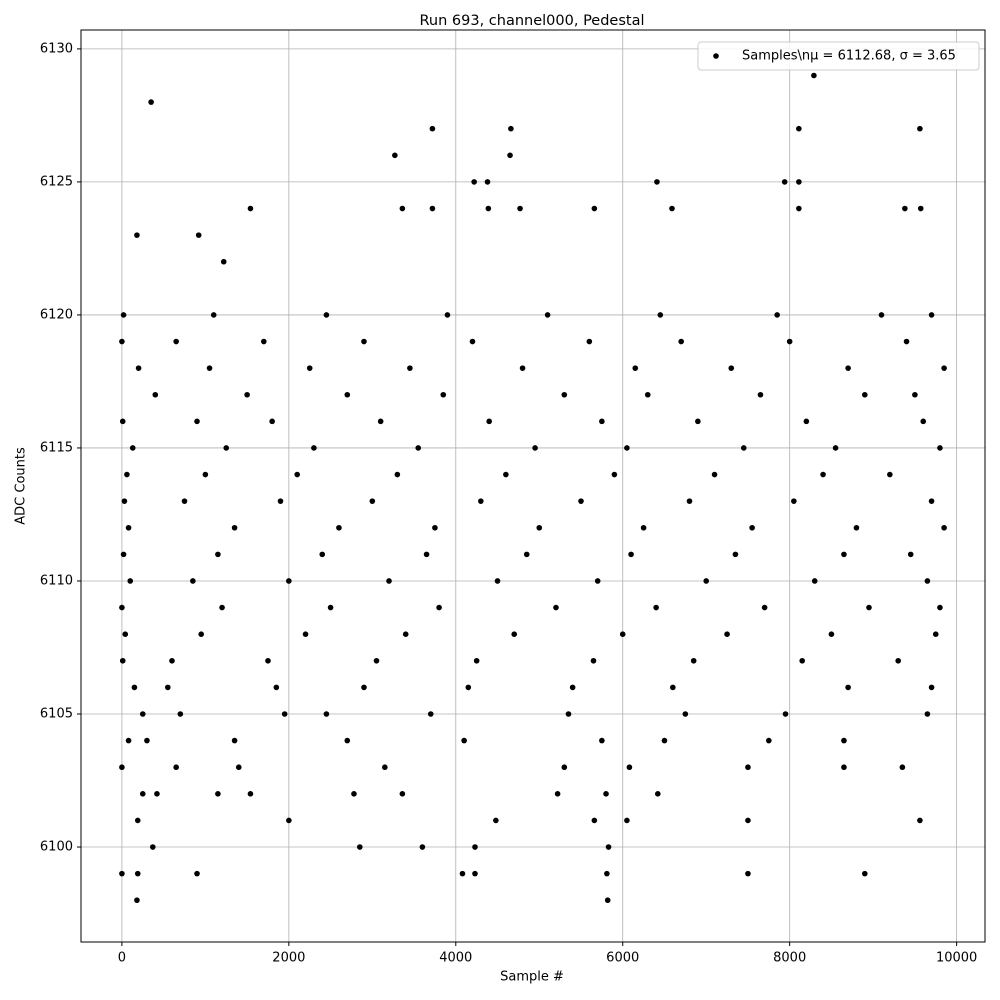  Describe the element at coordinates (455, 958) in the screenshot. I see `x-tick-label: 4000` at that location.